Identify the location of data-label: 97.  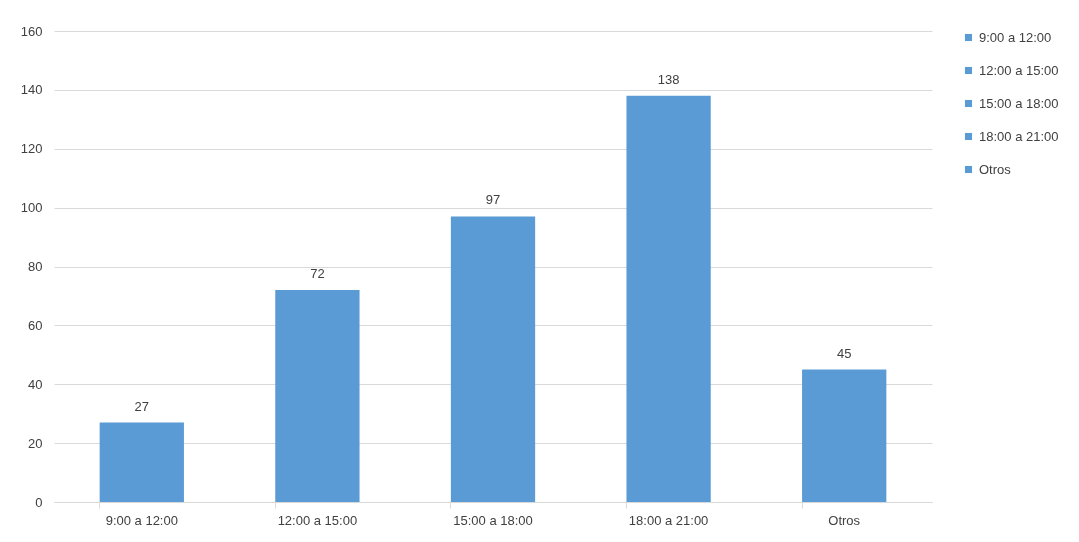
(493, 200).